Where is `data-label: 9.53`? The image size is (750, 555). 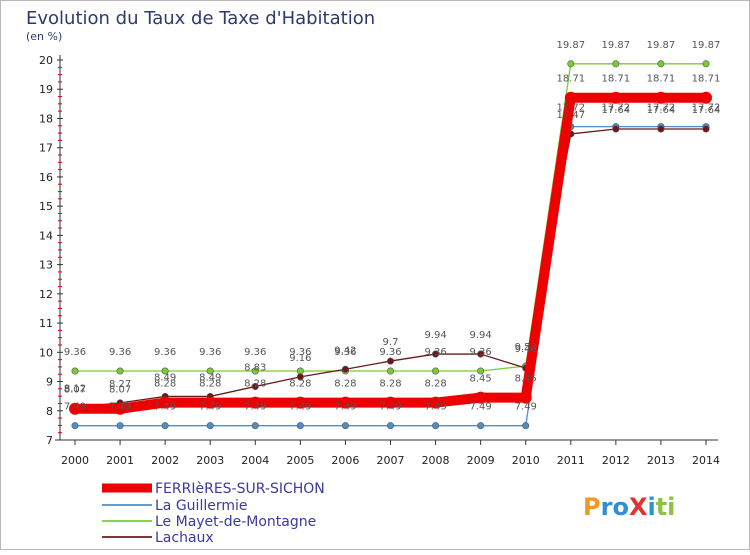 data-label: 9.53 is located at coordinates (526, 347).